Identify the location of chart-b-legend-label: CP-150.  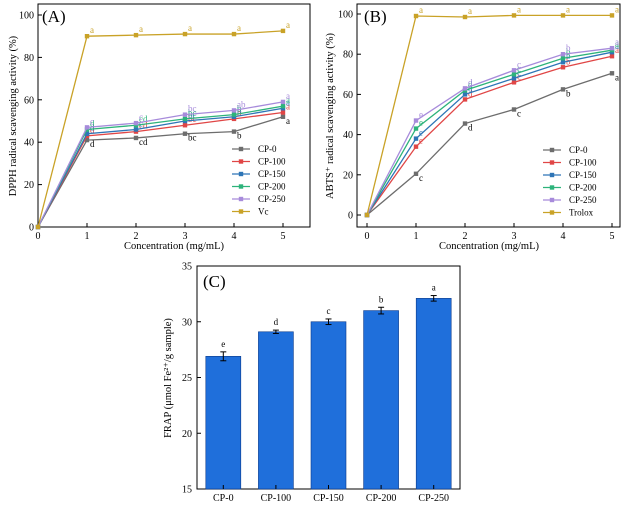
(583, 175).